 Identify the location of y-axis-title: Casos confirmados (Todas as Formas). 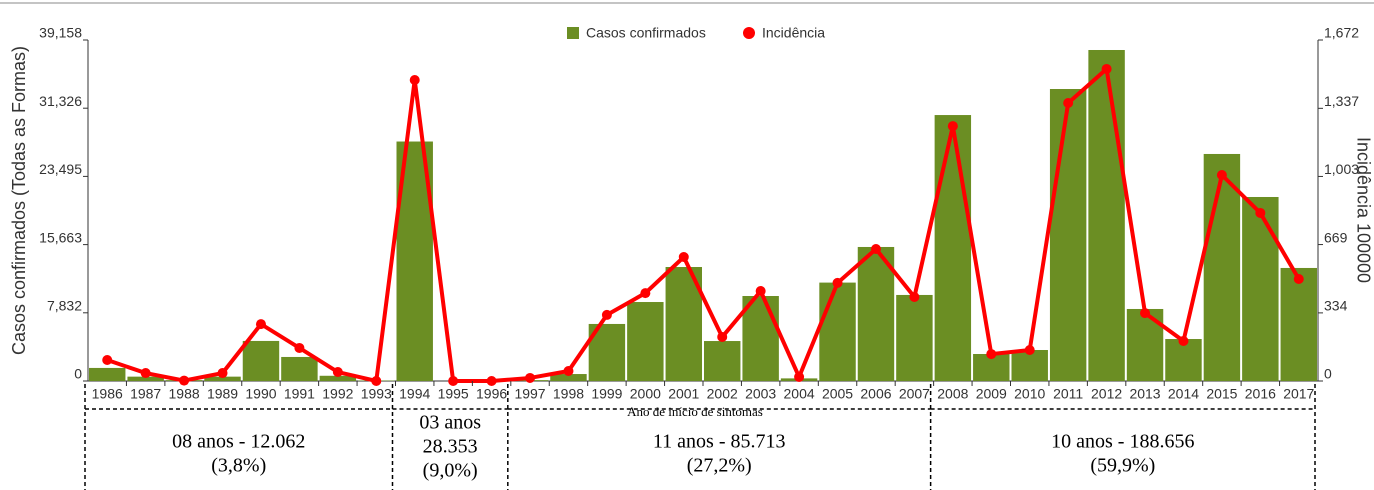
(19, 200).